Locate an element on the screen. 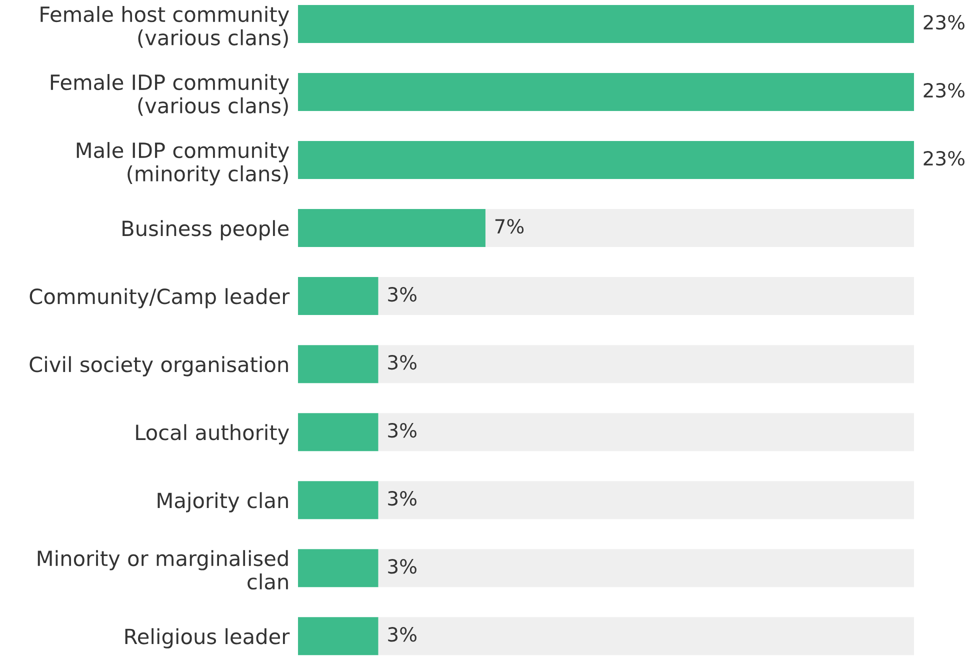  y-tick-label: Female host community (various clans) is located at coordinates (165, 27).